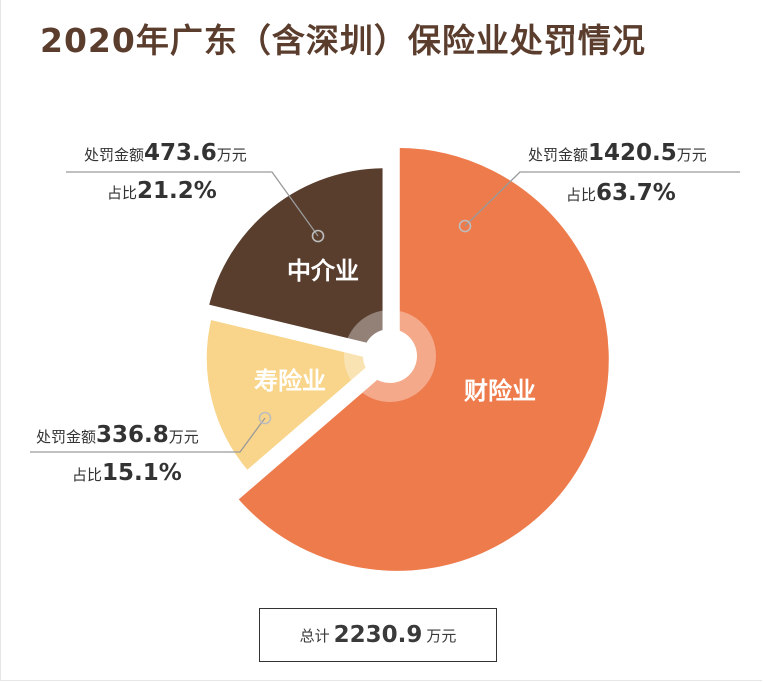 The width and height of the screenshot is (763, 682). Describe the element at coordinates (180, 153) in the screenshot. I see `amount-value: 473.6` at that location.